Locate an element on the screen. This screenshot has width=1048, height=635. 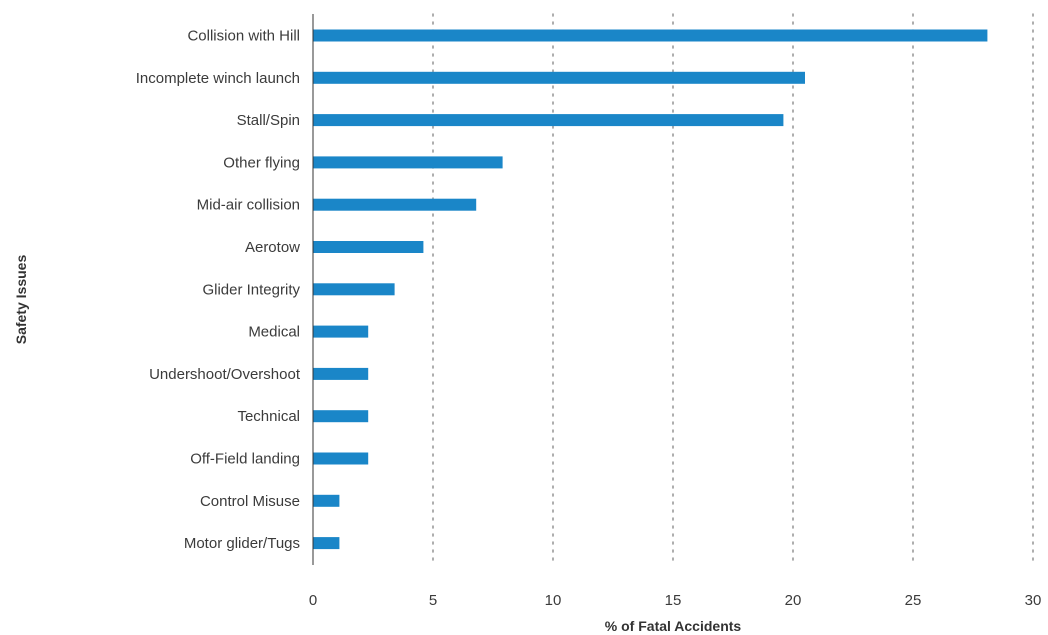
category-label: Control Misuse is located at coordinates (250, 501).